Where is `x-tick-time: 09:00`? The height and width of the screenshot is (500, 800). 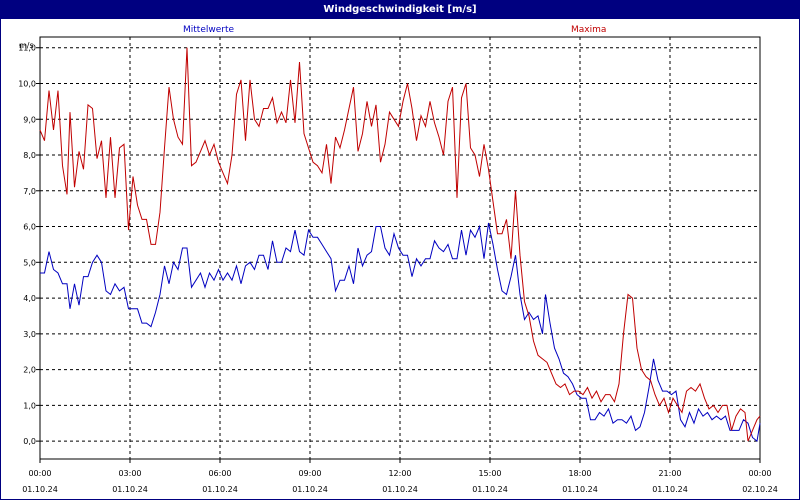 x-tick-time: 09:00 is located at coordinates (309, 473).